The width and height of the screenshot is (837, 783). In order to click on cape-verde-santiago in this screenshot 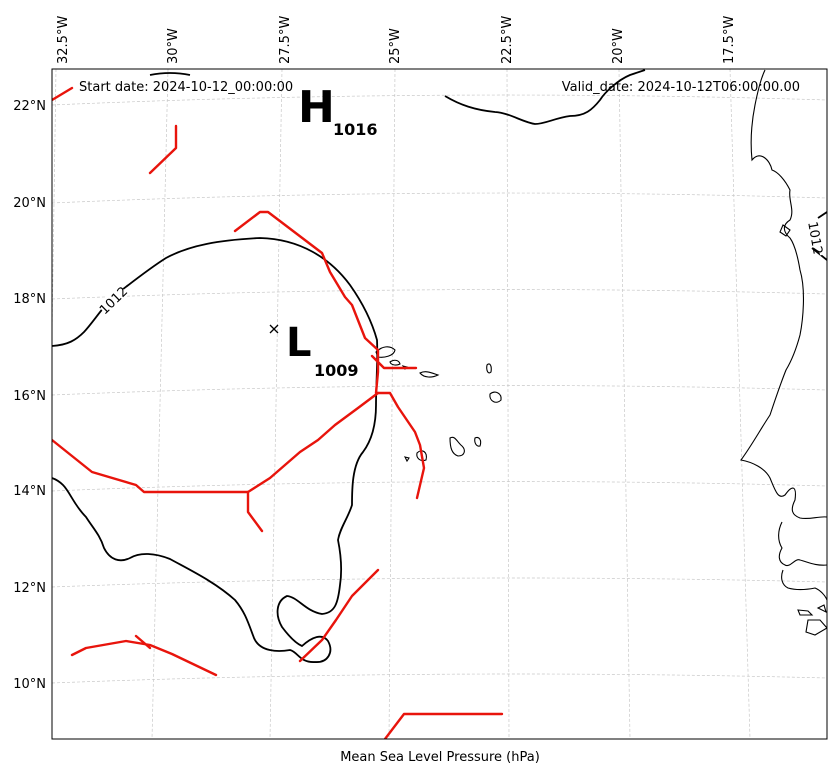, I will do `click(457, 446)`.